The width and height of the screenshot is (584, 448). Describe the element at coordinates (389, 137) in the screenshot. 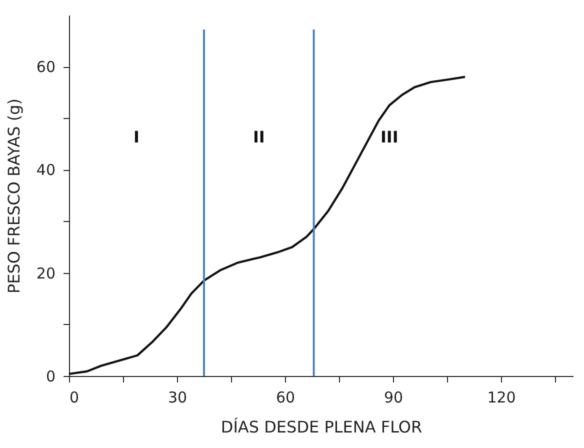

I see `annotation: III` at that location.